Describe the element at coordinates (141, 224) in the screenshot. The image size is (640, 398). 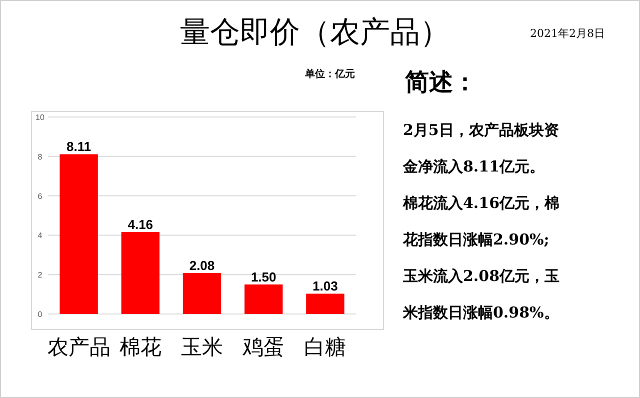
I see `data-label: 4.16` at that location.